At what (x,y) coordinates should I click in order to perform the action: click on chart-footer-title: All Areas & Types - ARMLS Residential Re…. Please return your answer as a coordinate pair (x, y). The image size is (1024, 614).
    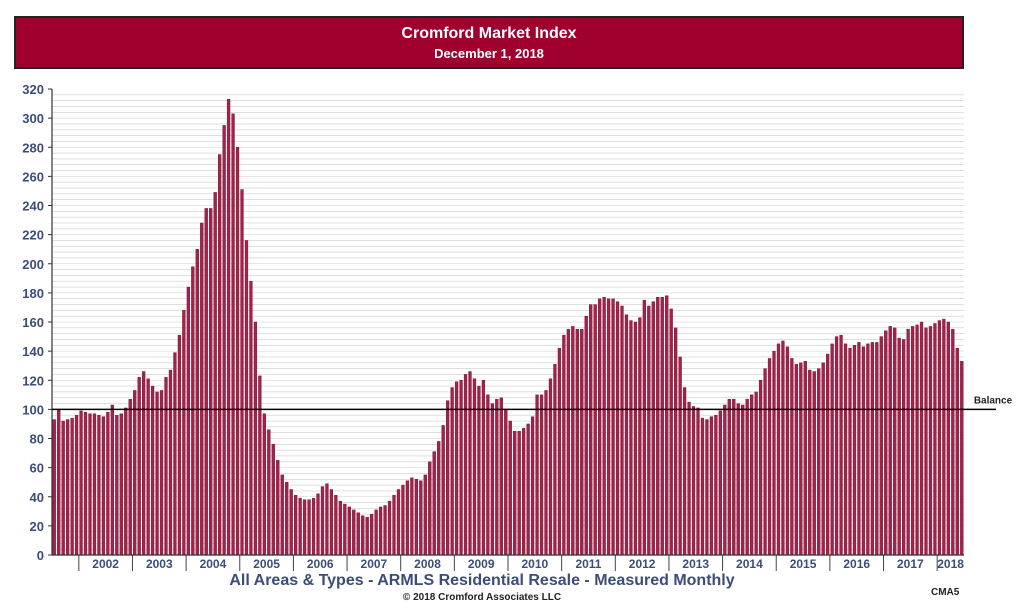
    Looking at the image, I should click on (482, 580).